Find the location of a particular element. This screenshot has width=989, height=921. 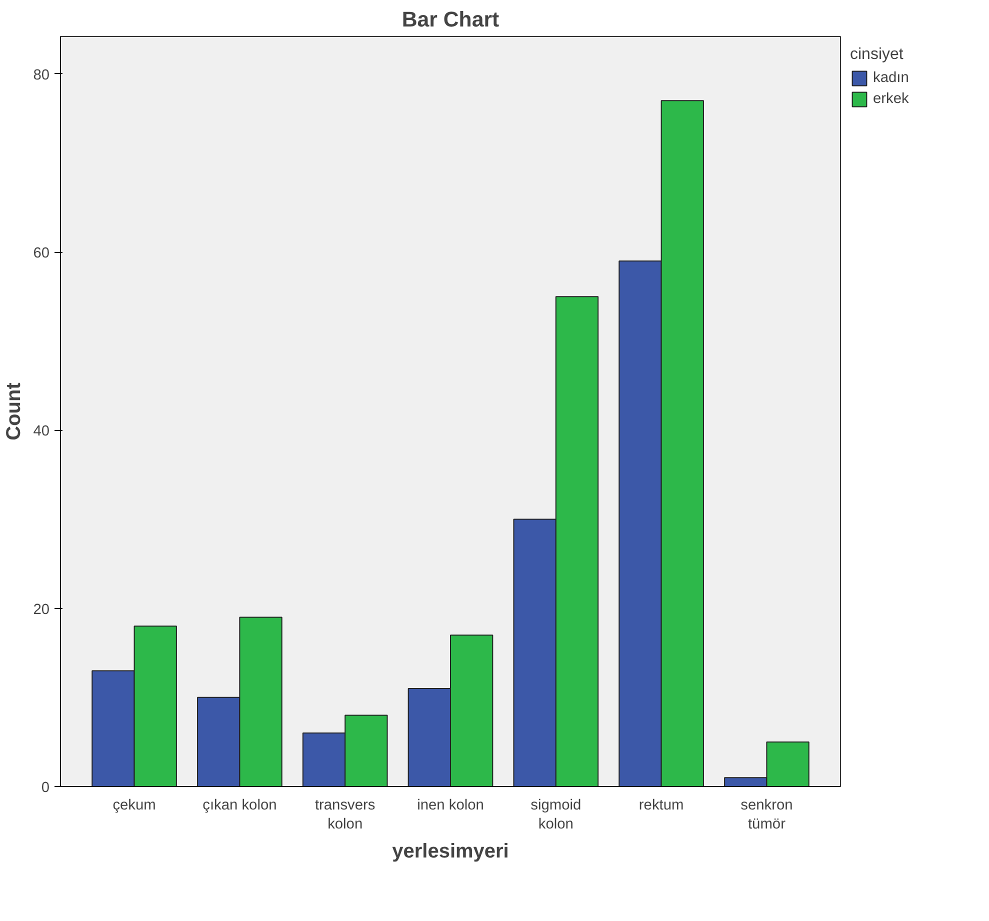

x-tick-label: rektum is located at coordinates (661, 806).